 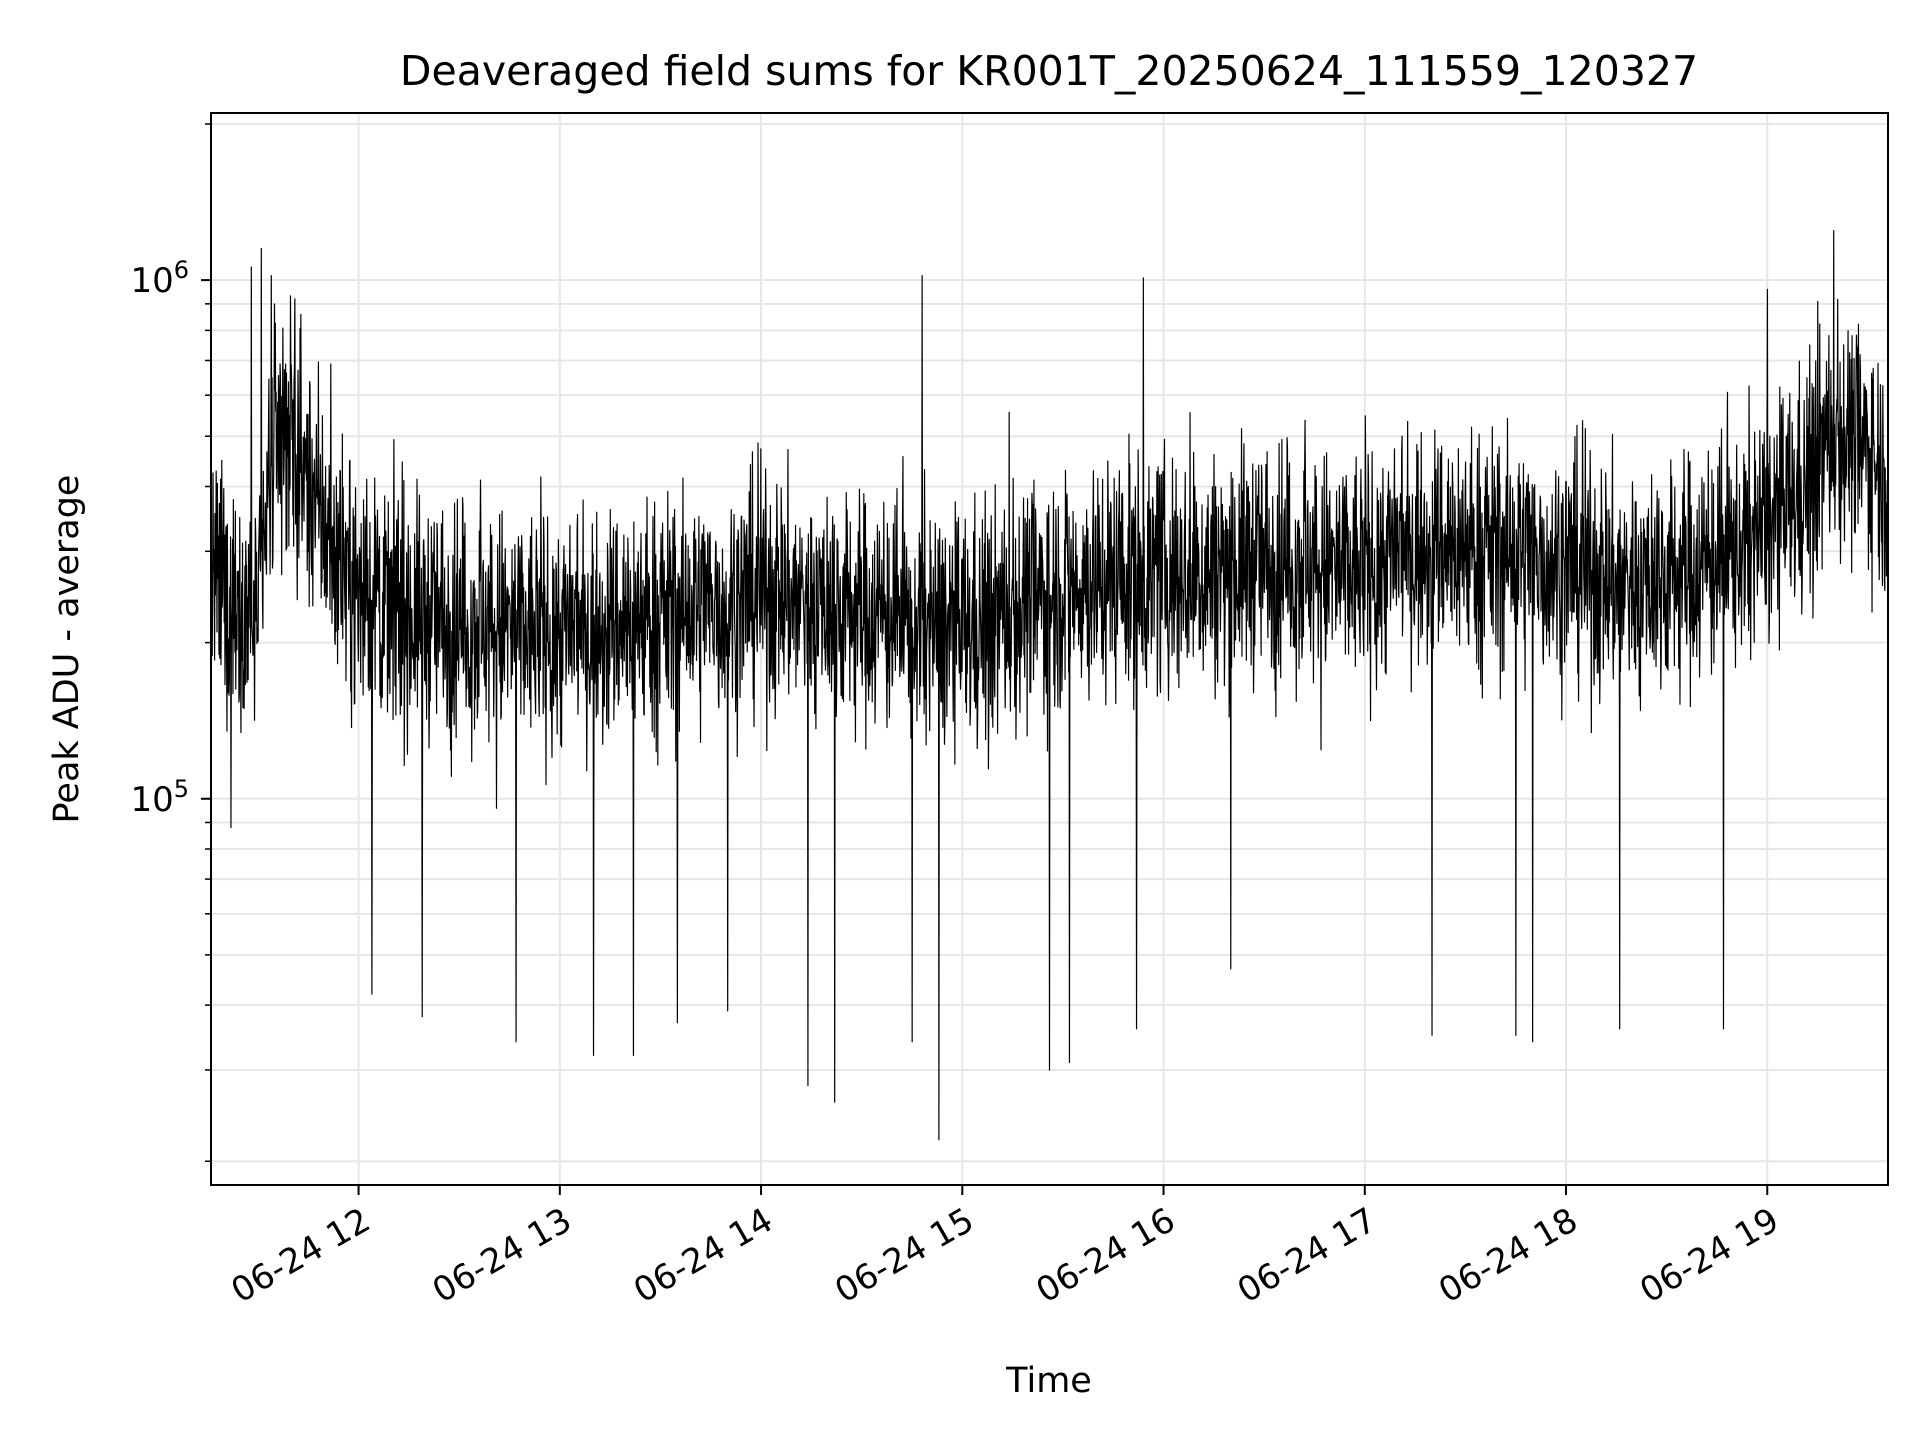 I want to click on y-tick-label: 10⁵, so click(x=159, y=797).